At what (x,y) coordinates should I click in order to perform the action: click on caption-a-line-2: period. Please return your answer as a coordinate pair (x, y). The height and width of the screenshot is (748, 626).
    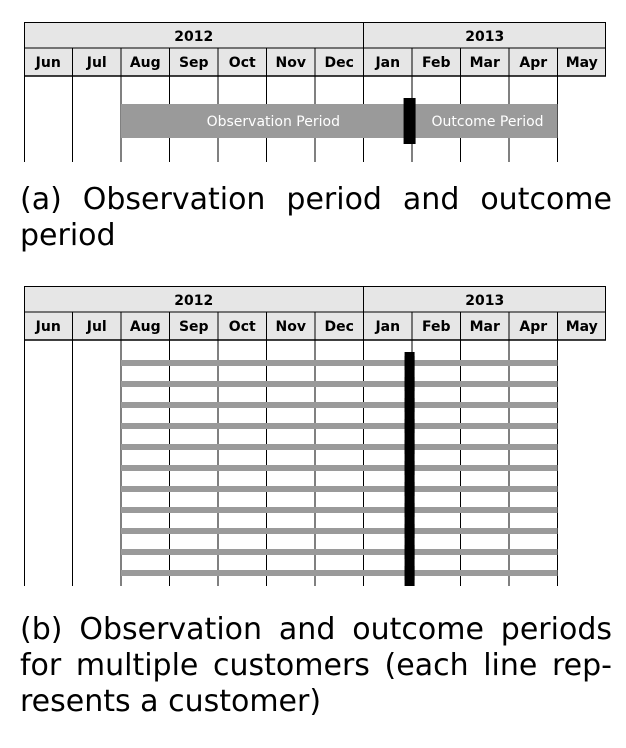
    Looking at the image, I should click on (68, 235).